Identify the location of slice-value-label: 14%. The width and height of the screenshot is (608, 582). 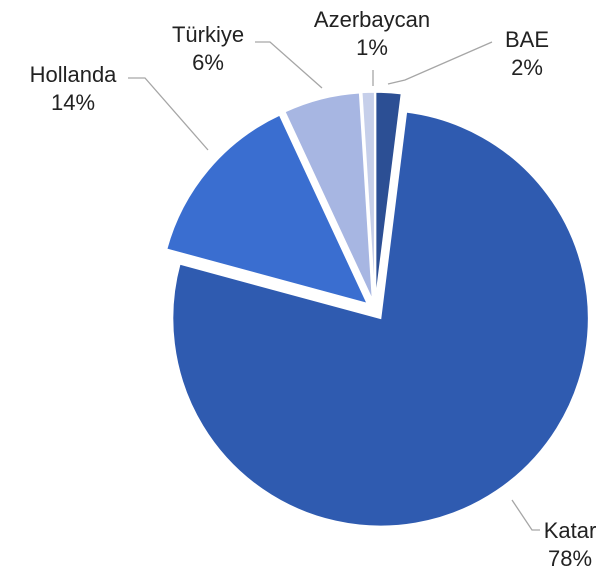
(73, 102).